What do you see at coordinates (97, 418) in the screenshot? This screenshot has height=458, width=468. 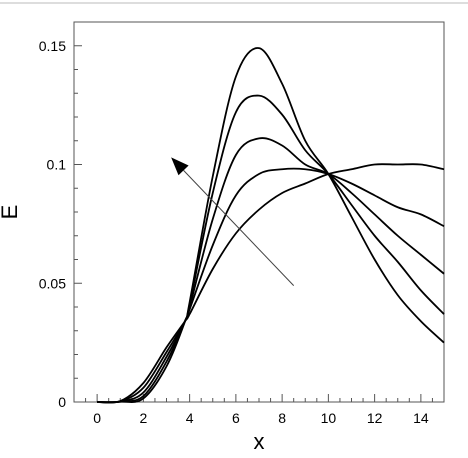 I see `x-tick-label: 0` at bounding box center [97, 418].